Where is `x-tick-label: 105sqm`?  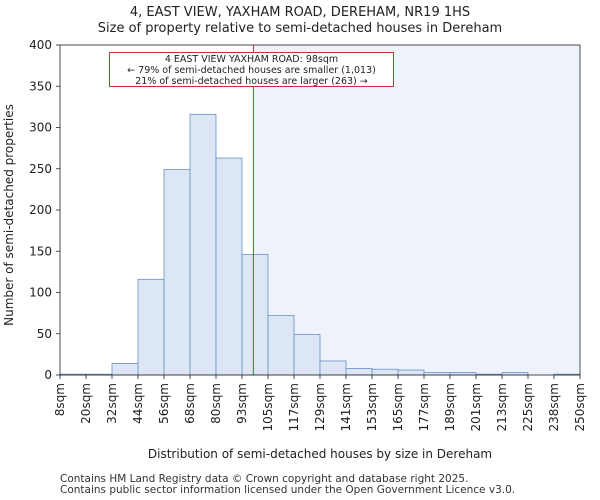
x-tick-label: 105sqm is located at coordinates (268, 407).